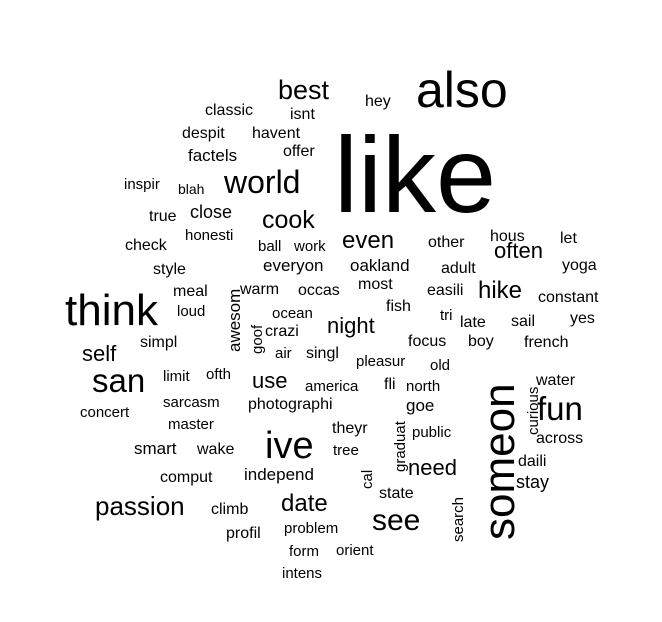 Image resolution: width=662 pixels, height=622 pixels. What do you see at coordinates (423, 386) in the screenshot?
I see `word: north` at bounding box center [423, 386].